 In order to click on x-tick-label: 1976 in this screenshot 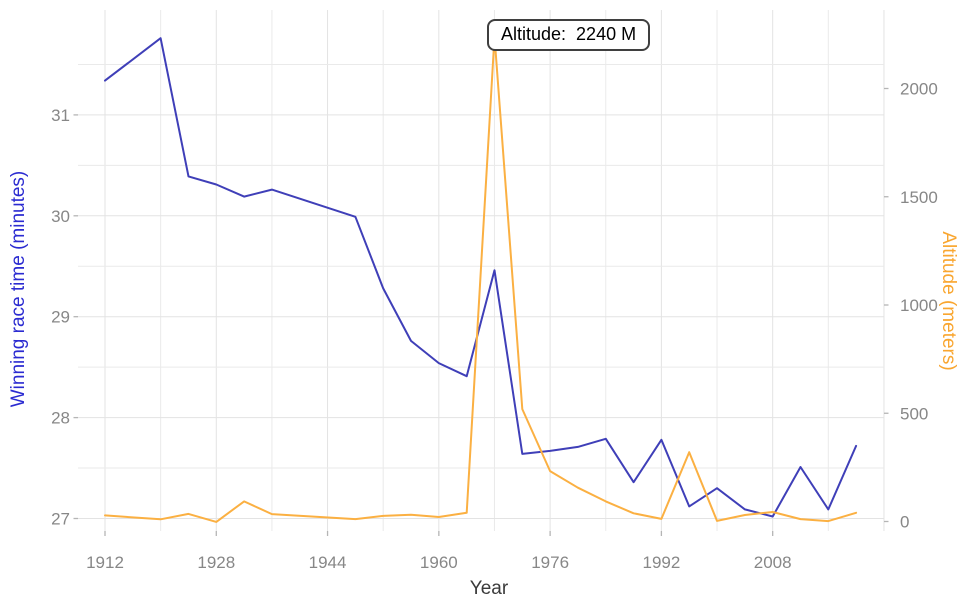, I will do `click(550, 562)`.